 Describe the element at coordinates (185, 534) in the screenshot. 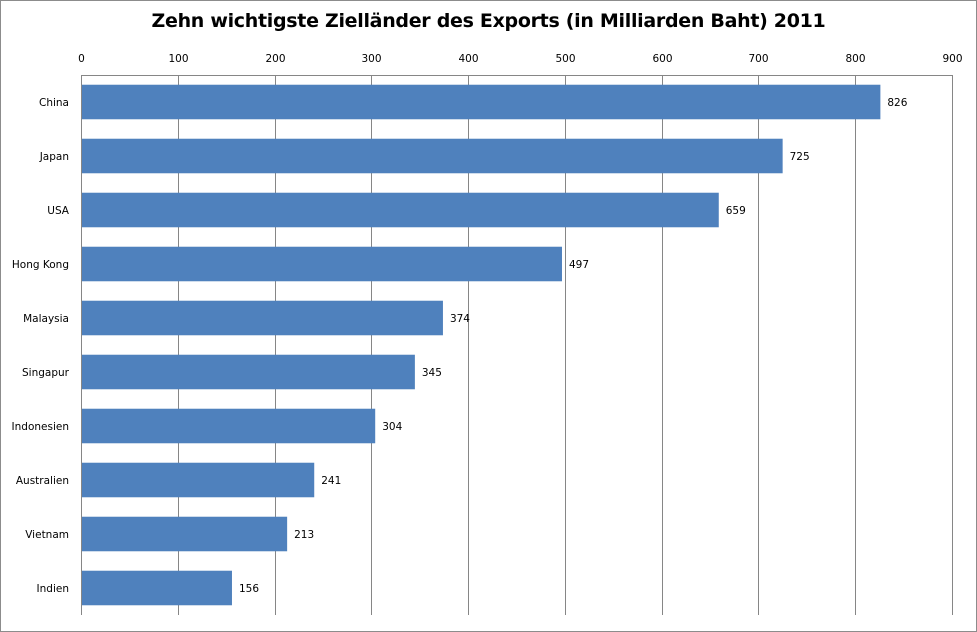

I see `bar-vietnam` at that location.